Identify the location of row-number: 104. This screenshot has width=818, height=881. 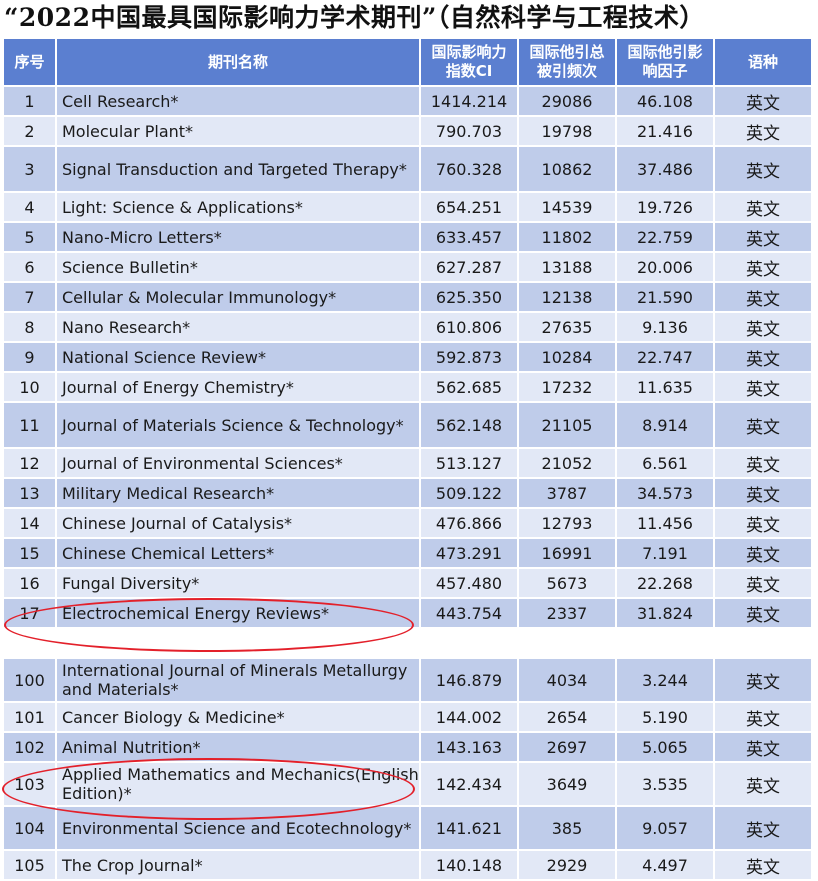
(29, 828).